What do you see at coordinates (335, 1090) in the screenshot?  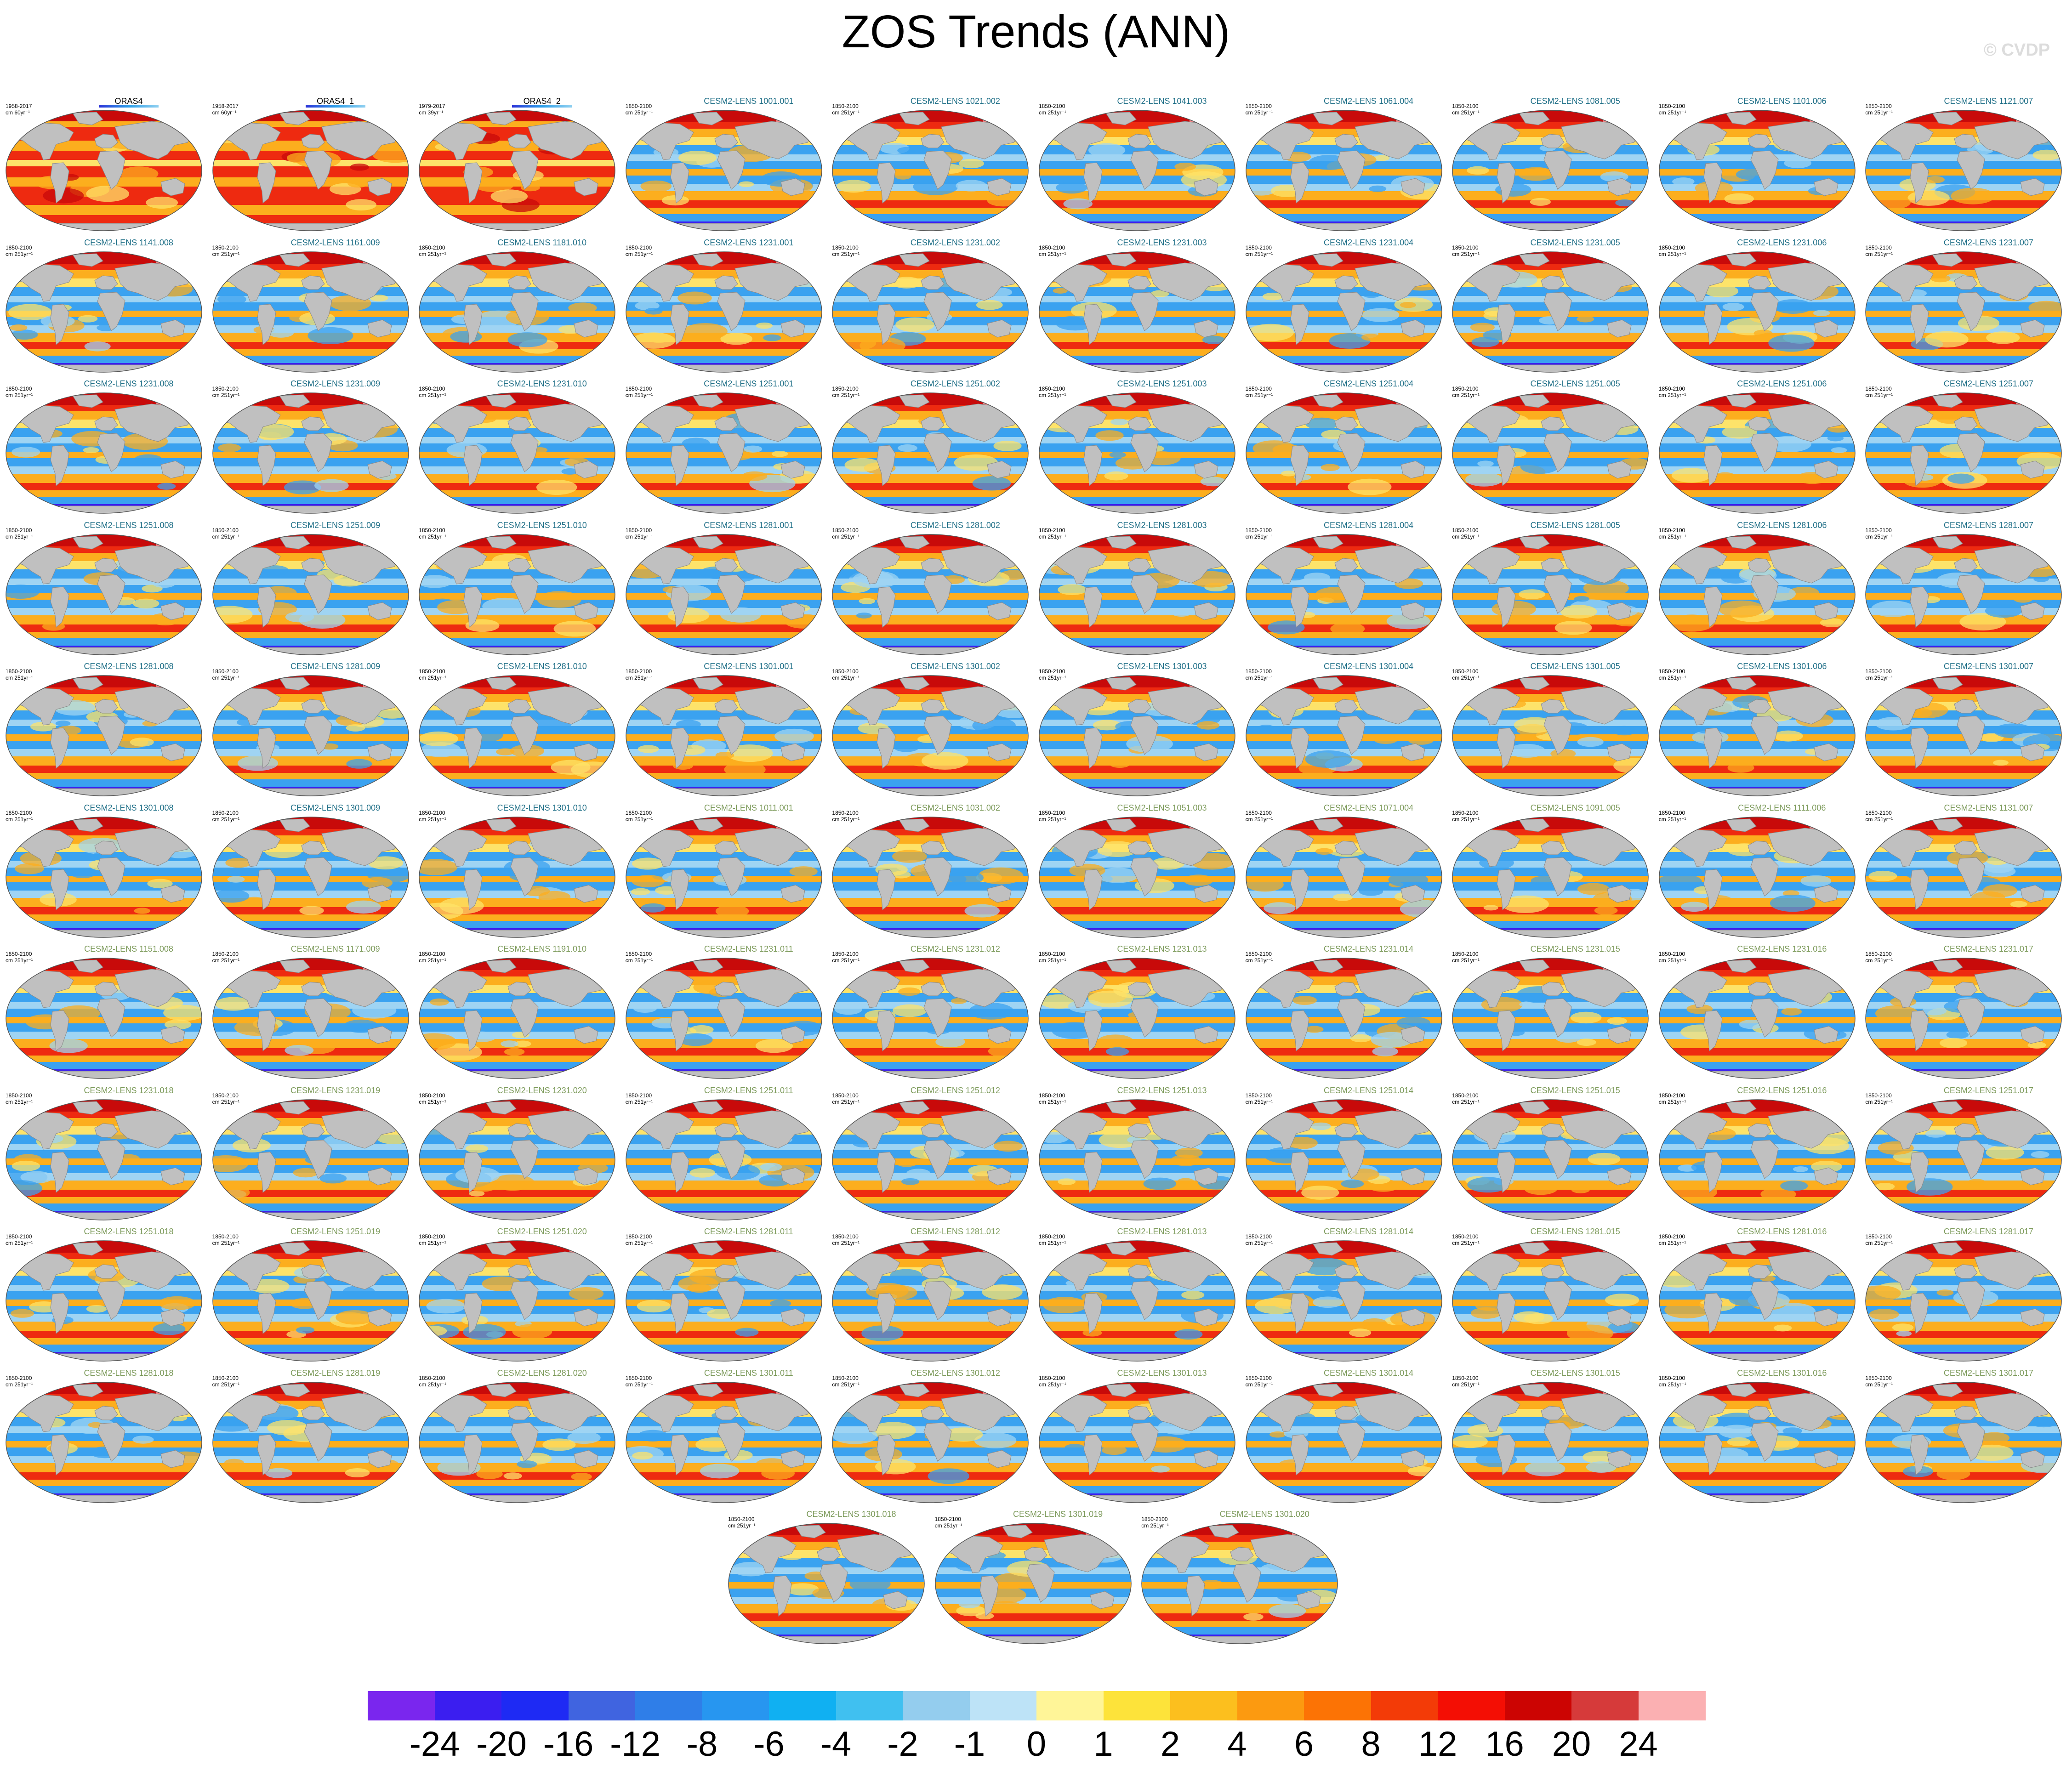 I see `panel-title: CESM2-LENS 1231.019` at bounding box center [335, 1090].